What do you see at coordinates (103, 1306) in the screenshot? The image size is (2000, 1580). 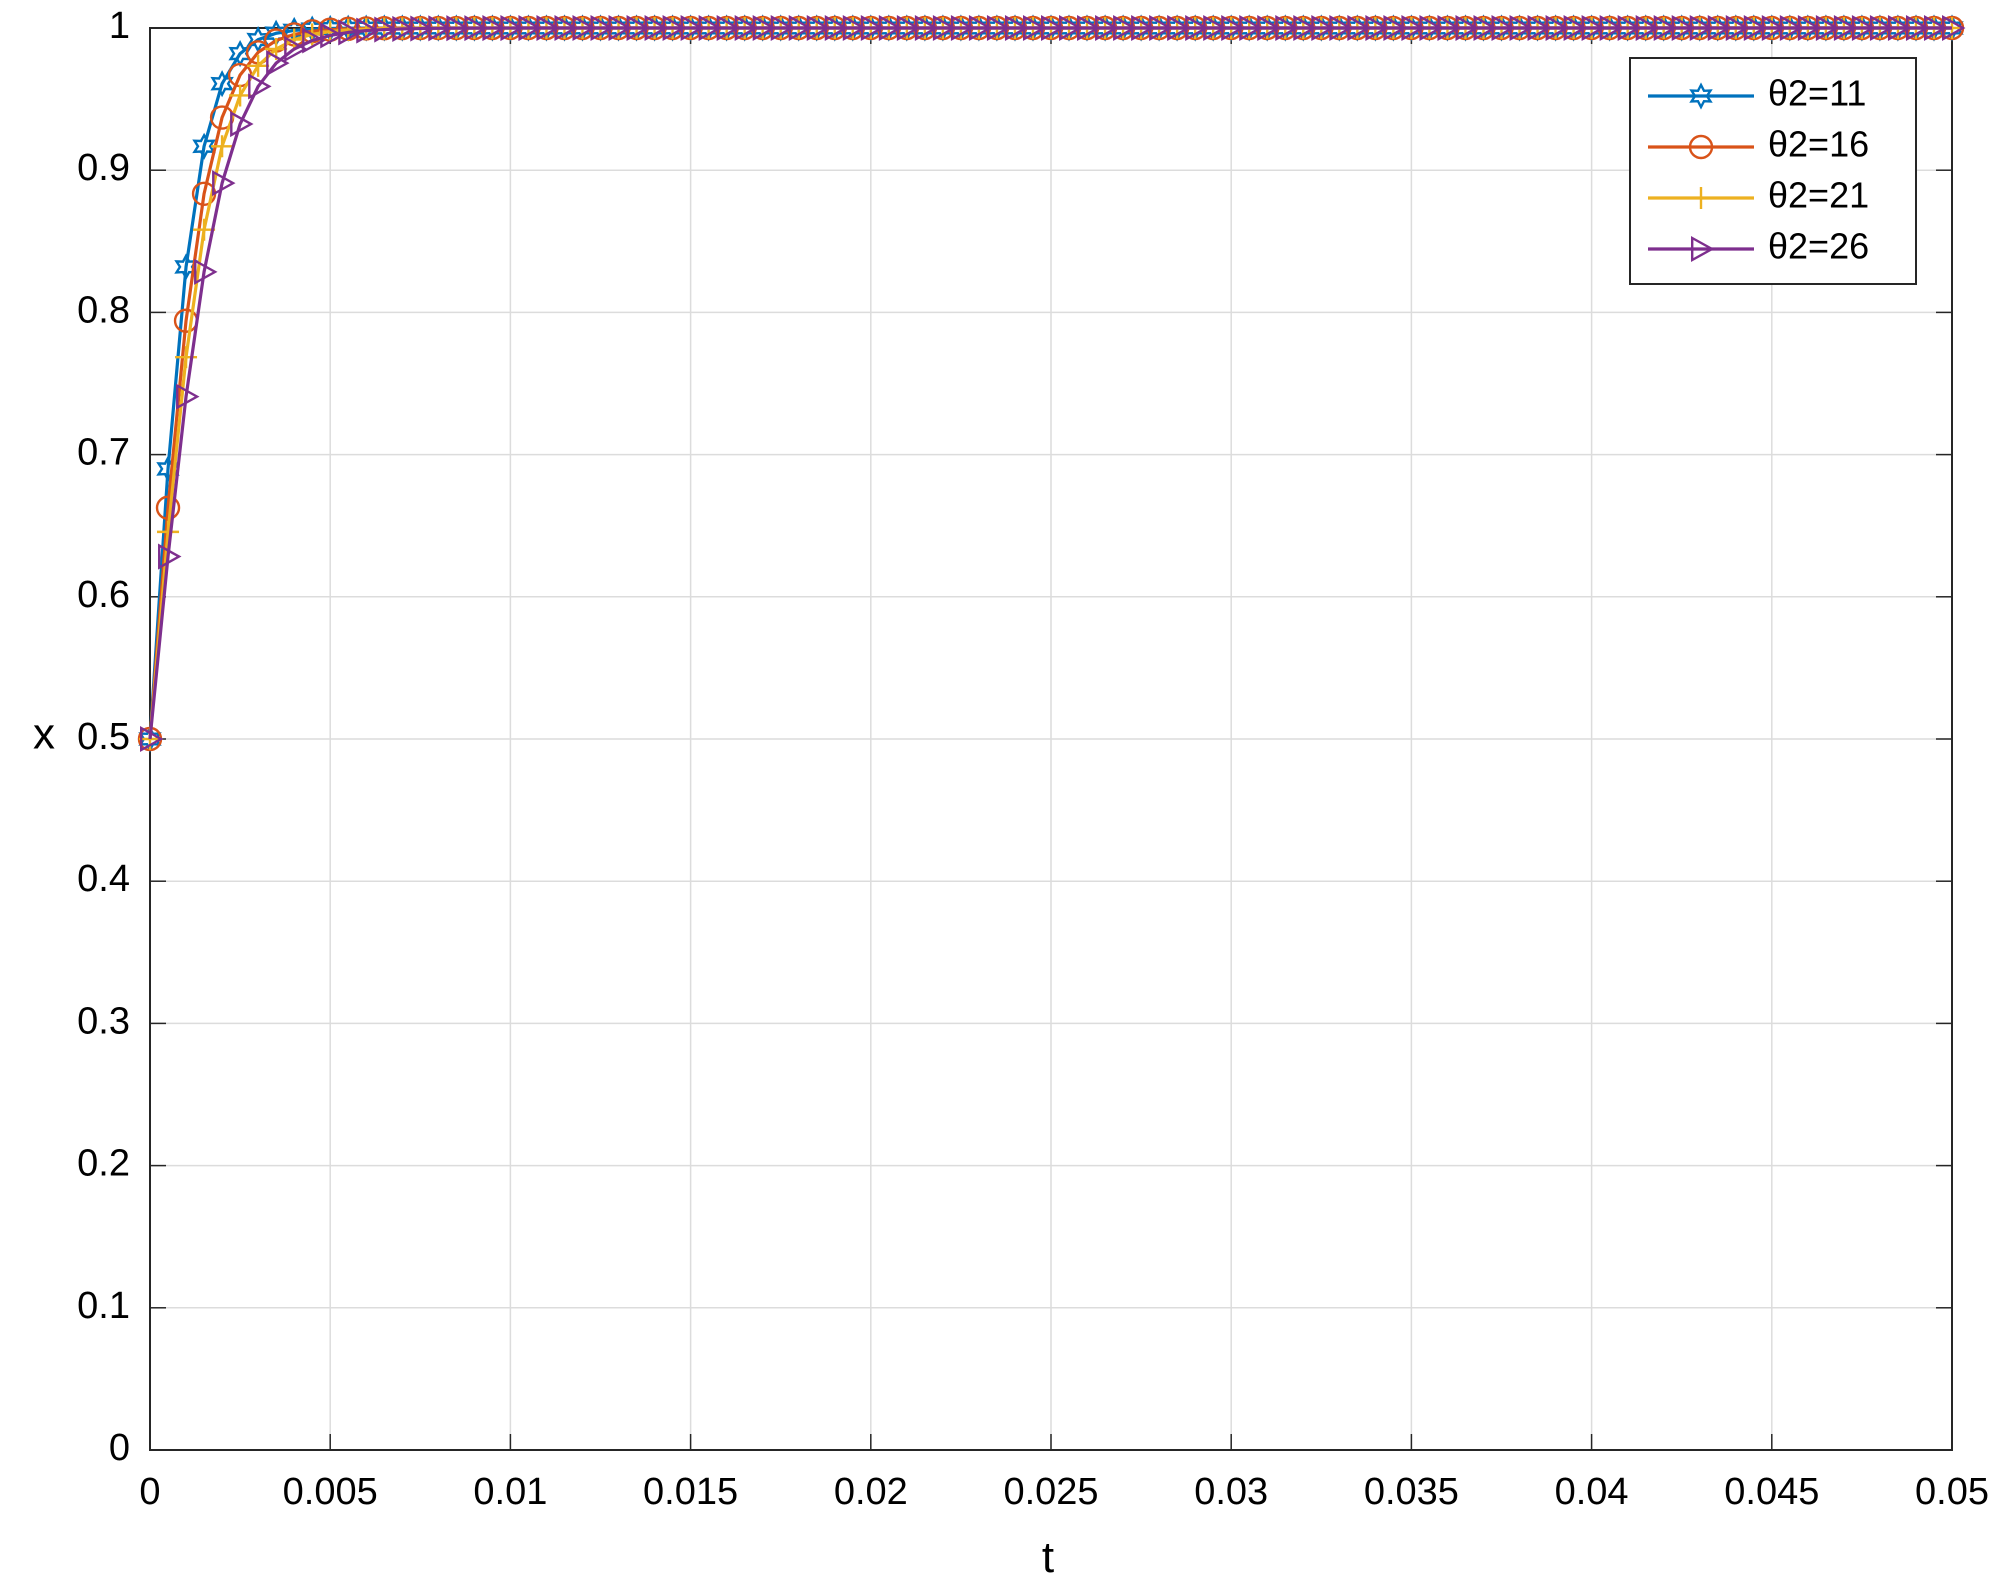 I see `y-tick-label: 0.1` at bounding box center [103, 1306].